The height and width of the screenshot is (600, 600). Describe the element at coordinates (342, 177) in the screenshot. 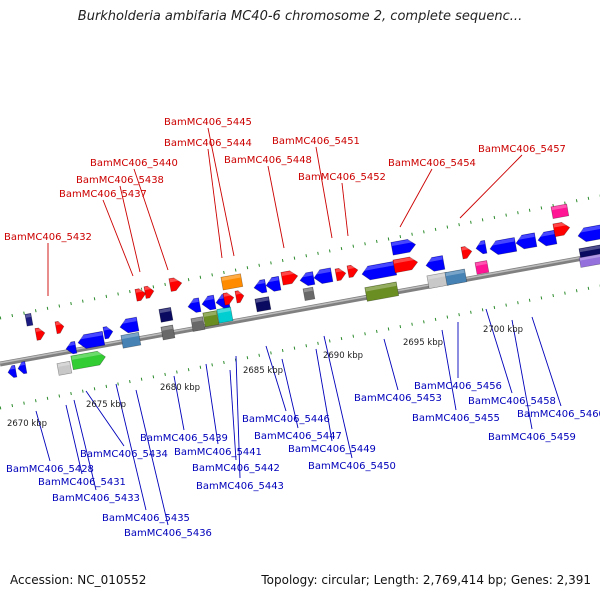

I see `plus-strand-gene-label: BamMC406_5452` at that location.